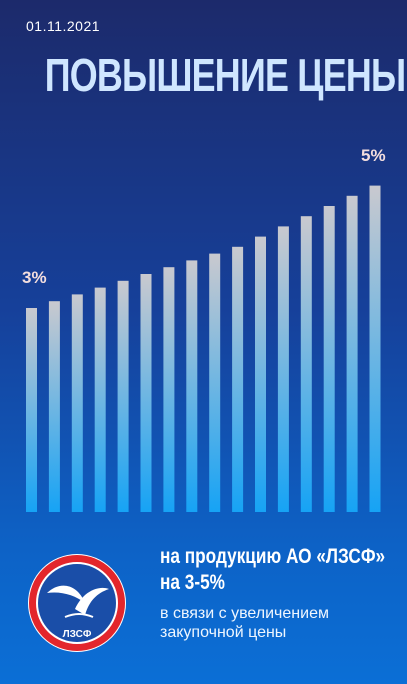  I want to click on announcement-line-2: на 3-5%, so click(192, 582).